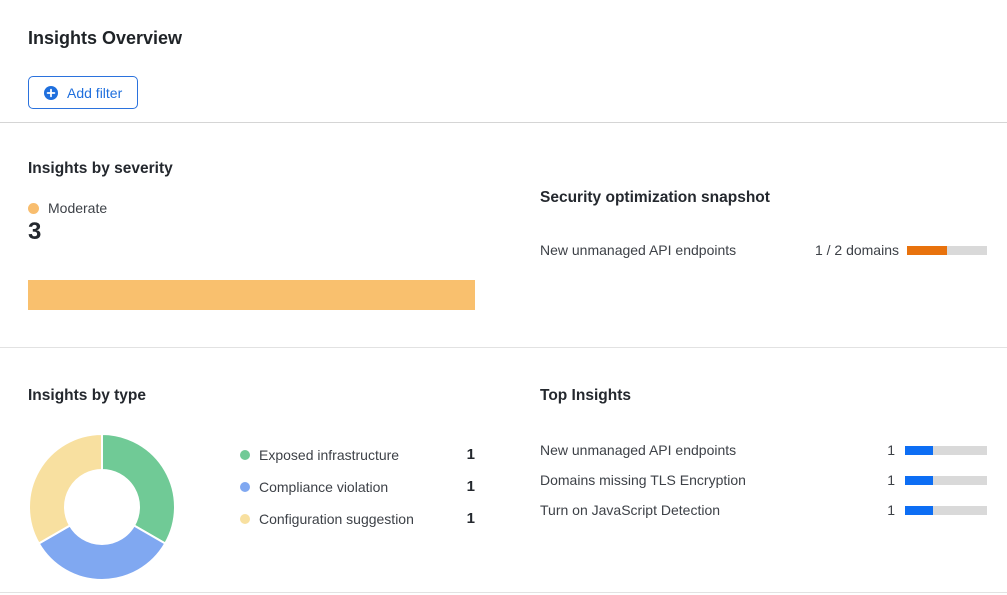 The image size is (1007, 595). What do you see at coordinates (51, 92) in the screenshot?
I see `plus-circle-icon` at bounding box center [51, 92].